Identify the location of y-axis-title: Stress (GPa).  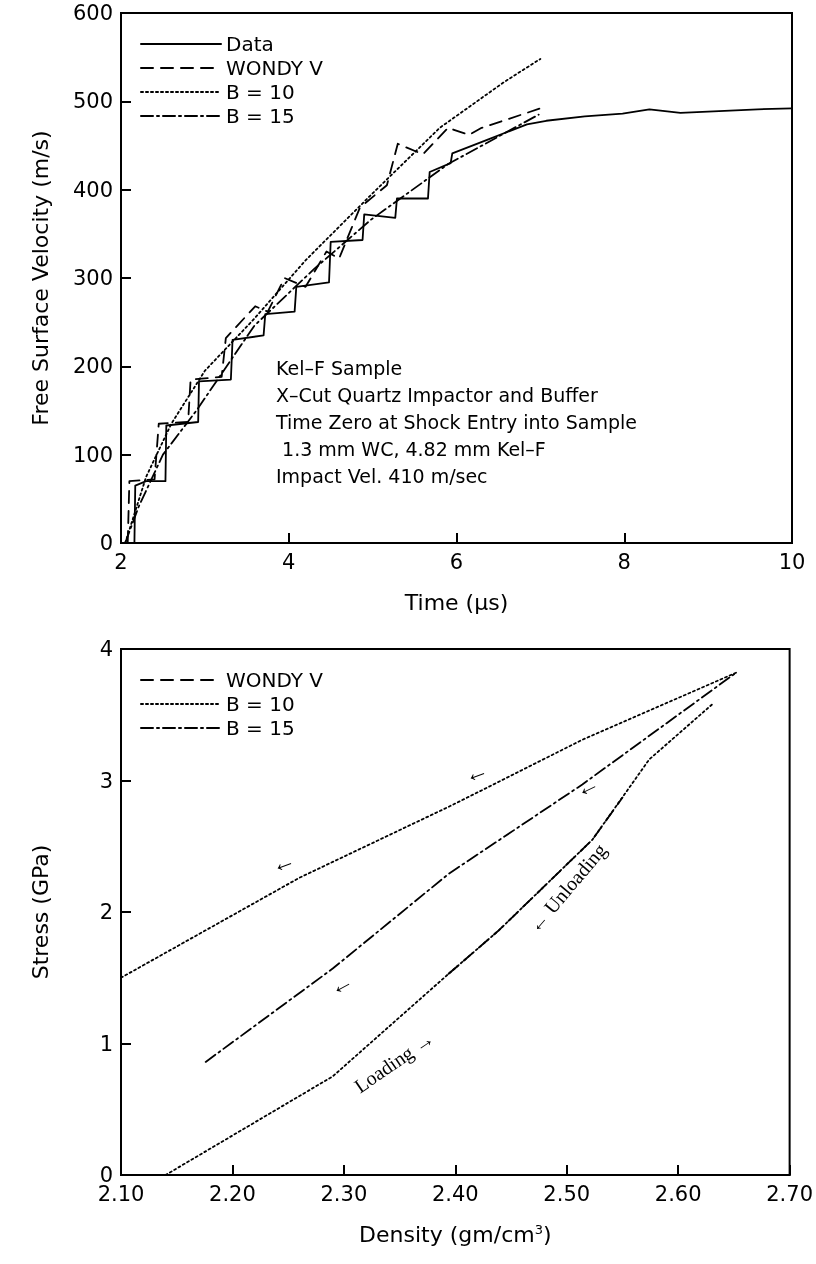
(40, 912).